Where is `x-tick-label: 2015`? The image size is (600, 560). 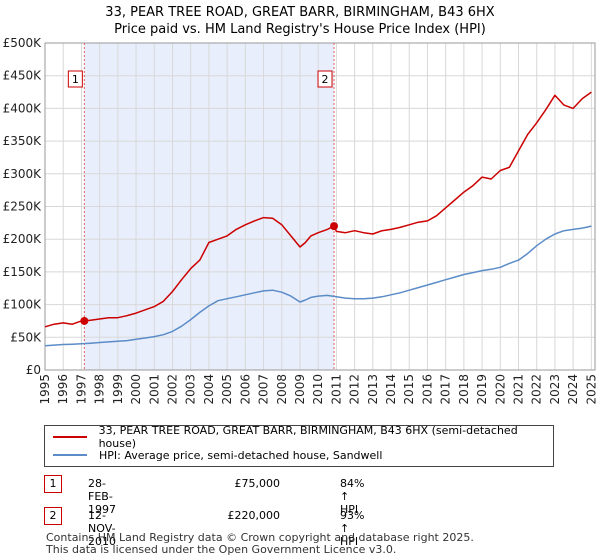 x-tick-label: 2015 is located at coordinates (409, 389).